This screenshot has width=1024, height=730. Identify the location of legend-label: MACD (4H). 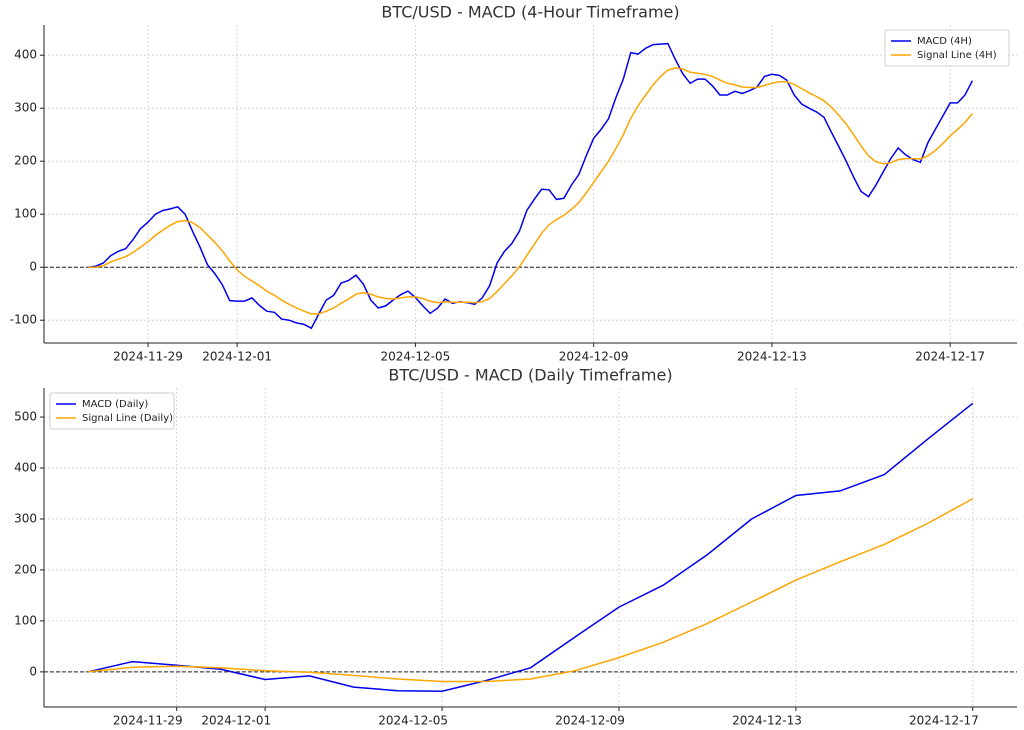
(944, 41).